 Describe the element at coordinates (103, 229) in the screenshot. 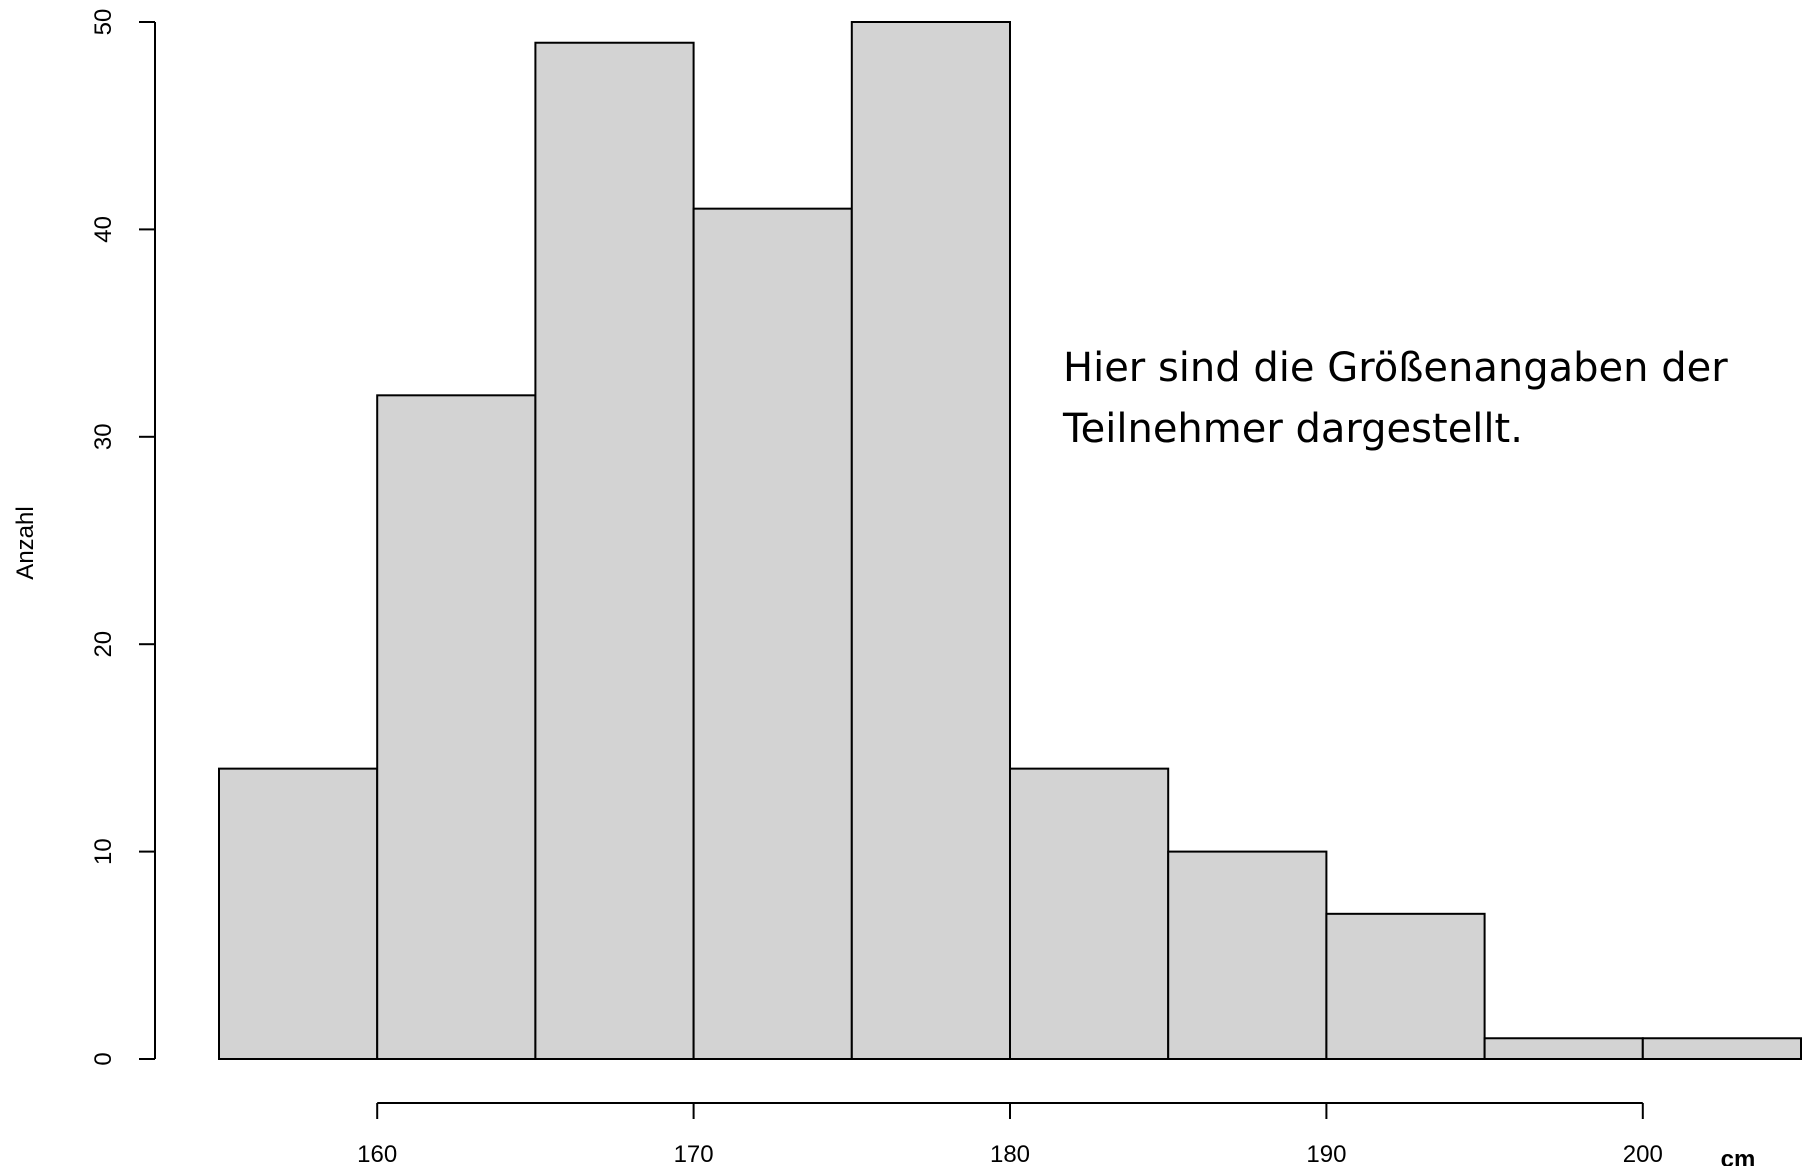

I see `y-tick-label: 40` at that location.